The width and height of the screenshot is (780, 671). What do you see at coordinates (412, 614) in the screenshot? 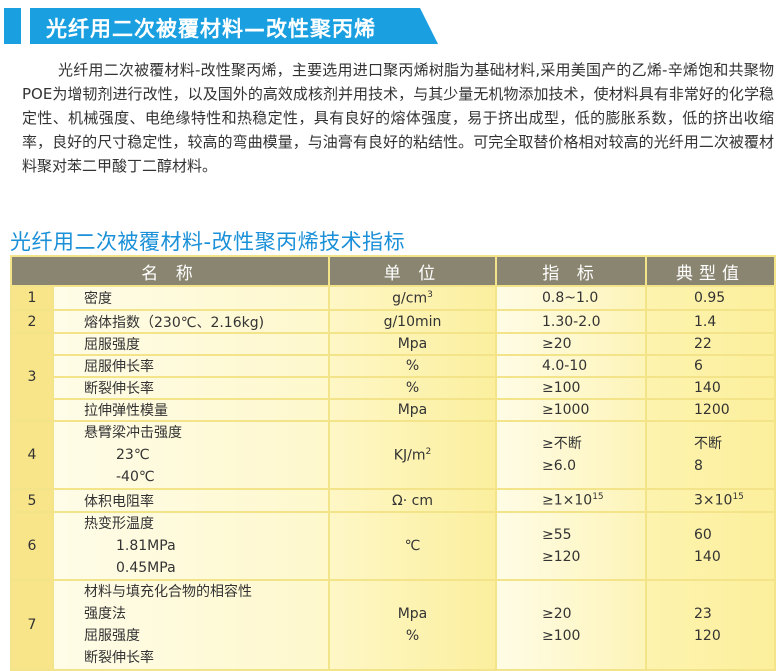
I see `unit-line: Mpa` at bounding box center [412, 614].